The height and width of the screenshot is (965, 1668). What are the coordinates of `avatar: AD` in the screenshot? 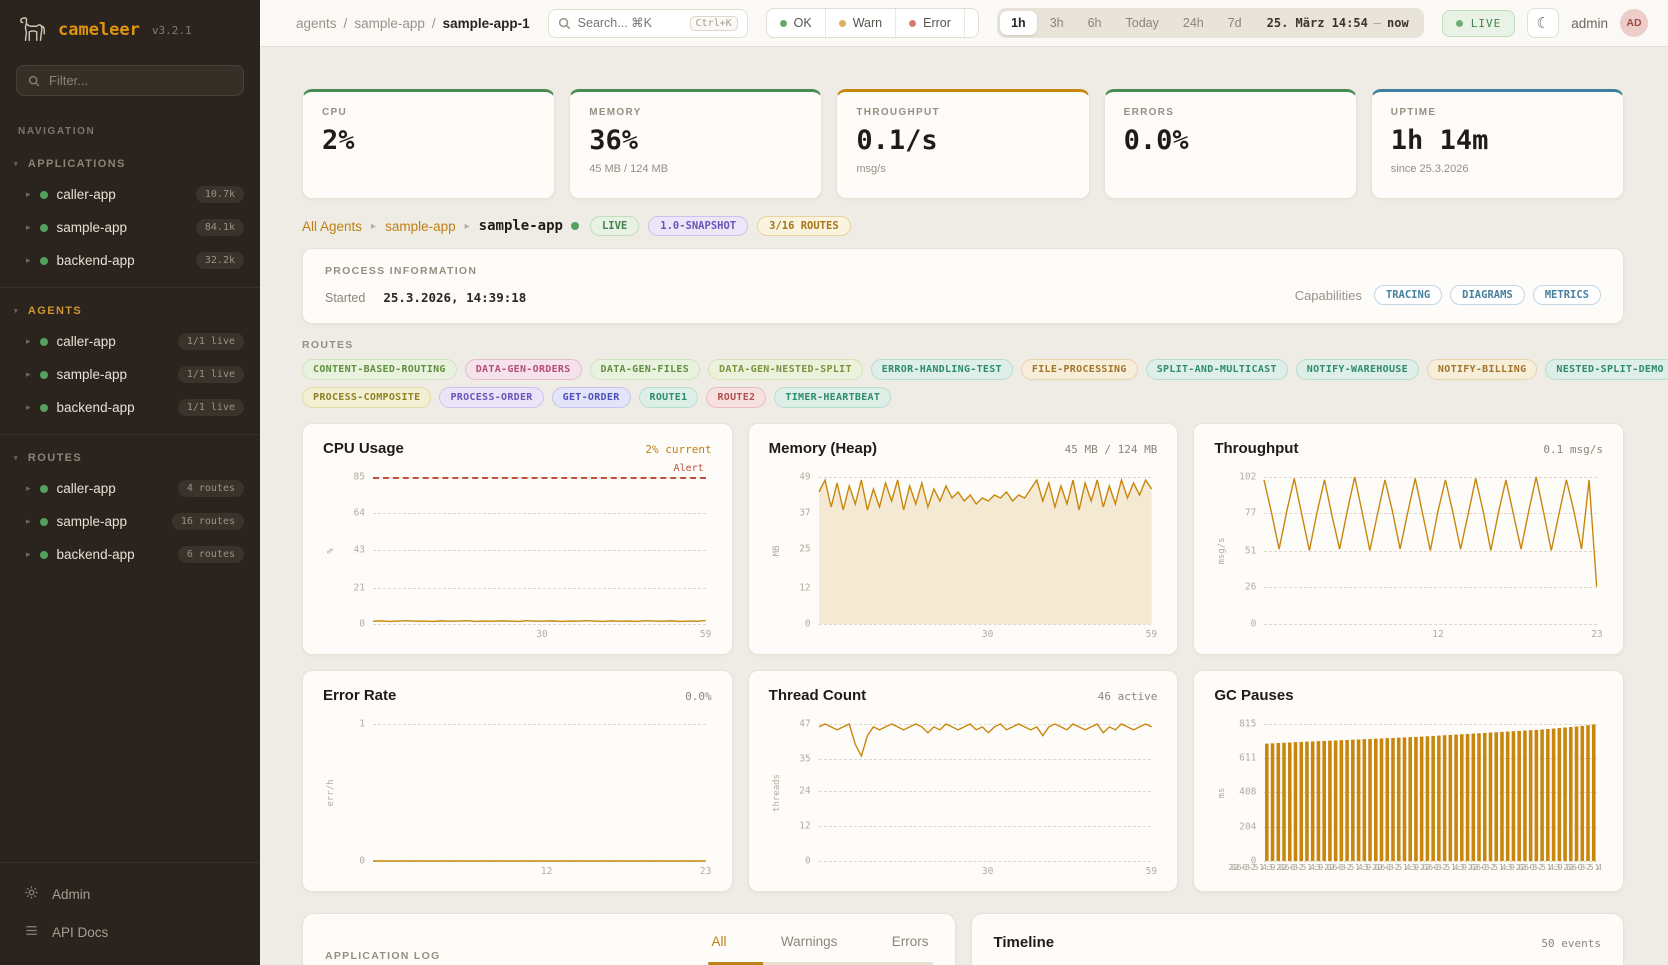 It's located at (1634, 23).